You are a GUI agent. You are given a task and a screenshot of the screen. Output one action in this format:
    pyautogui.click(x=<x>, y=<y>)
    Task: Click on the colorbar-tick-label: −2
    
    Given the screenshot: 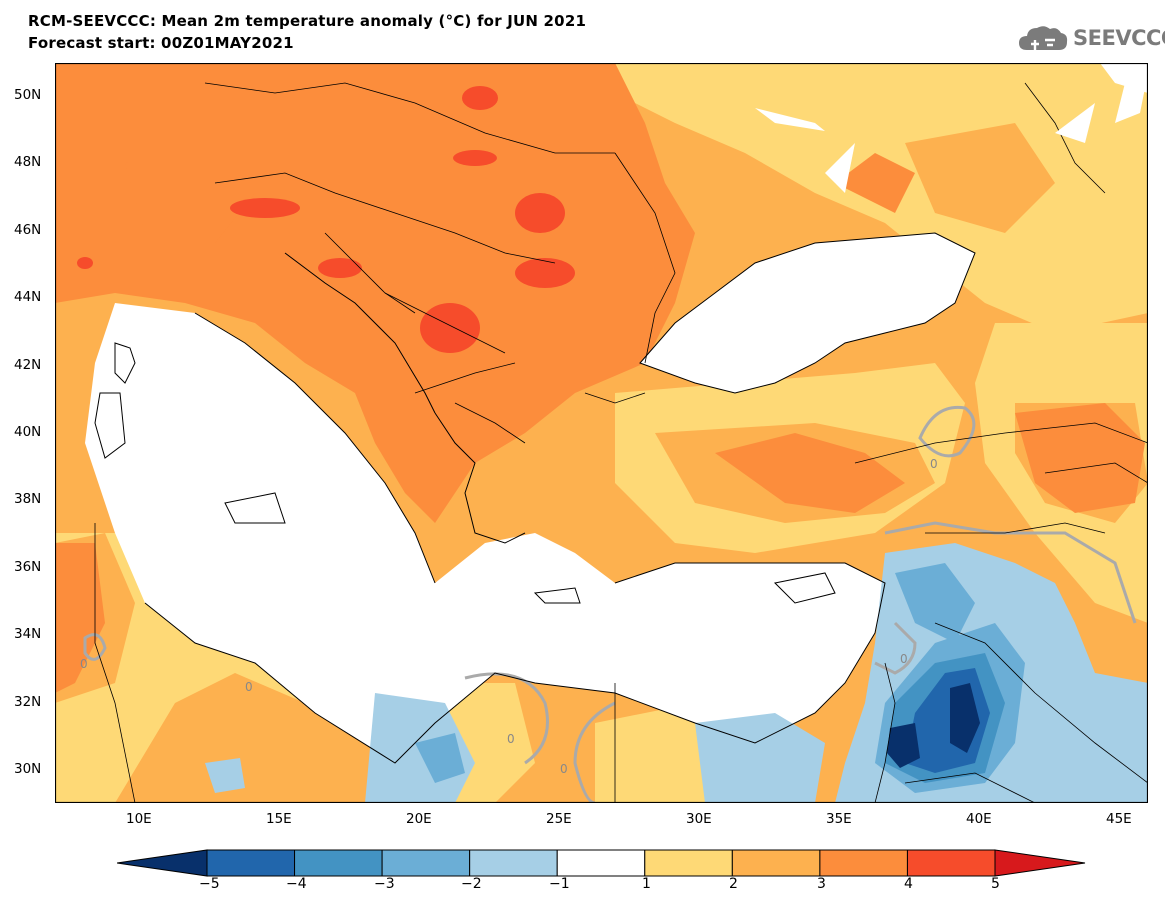 What is the action you would take?
    pyautogui.click(x=471, y=884)
    